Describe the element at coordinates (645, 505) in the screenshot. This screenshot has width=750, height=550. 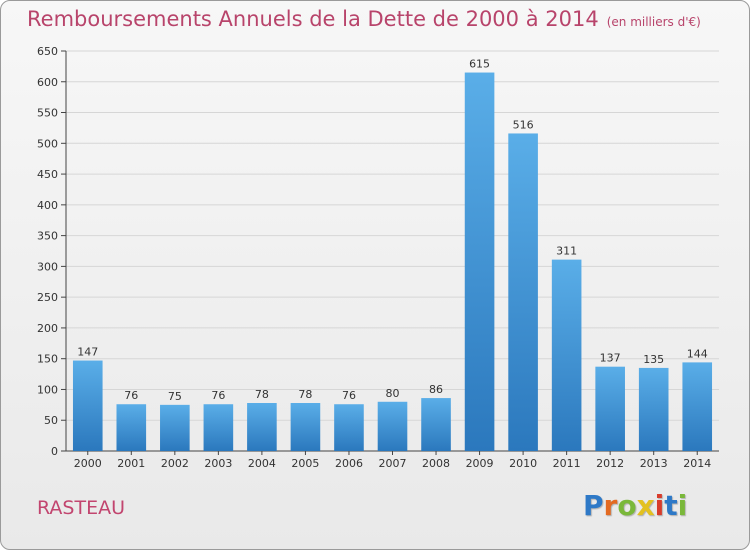
I see `logo-letter: x` at that location.